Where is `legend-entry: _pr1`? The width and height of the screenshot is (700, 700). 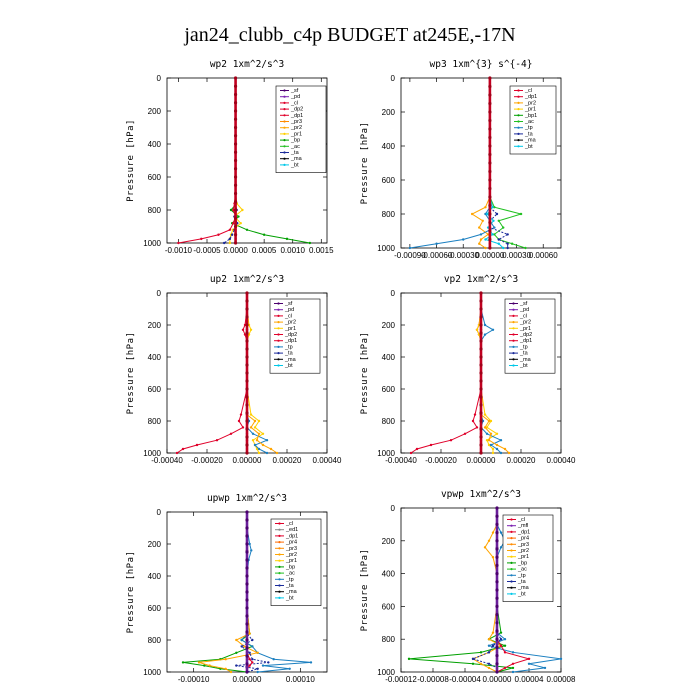
legend-entry: _pr1 is located at coordinates (290, 329).